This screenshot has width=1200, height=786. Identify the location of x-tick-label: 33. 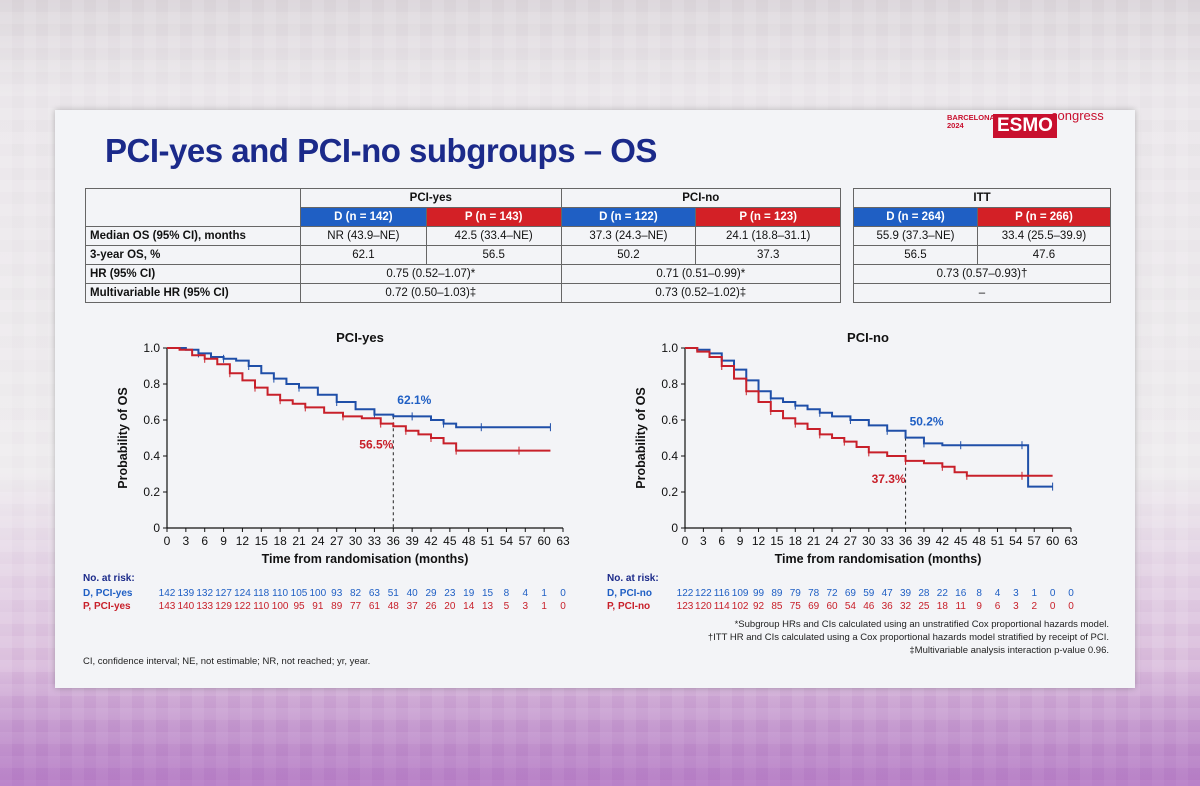
(375, 541).